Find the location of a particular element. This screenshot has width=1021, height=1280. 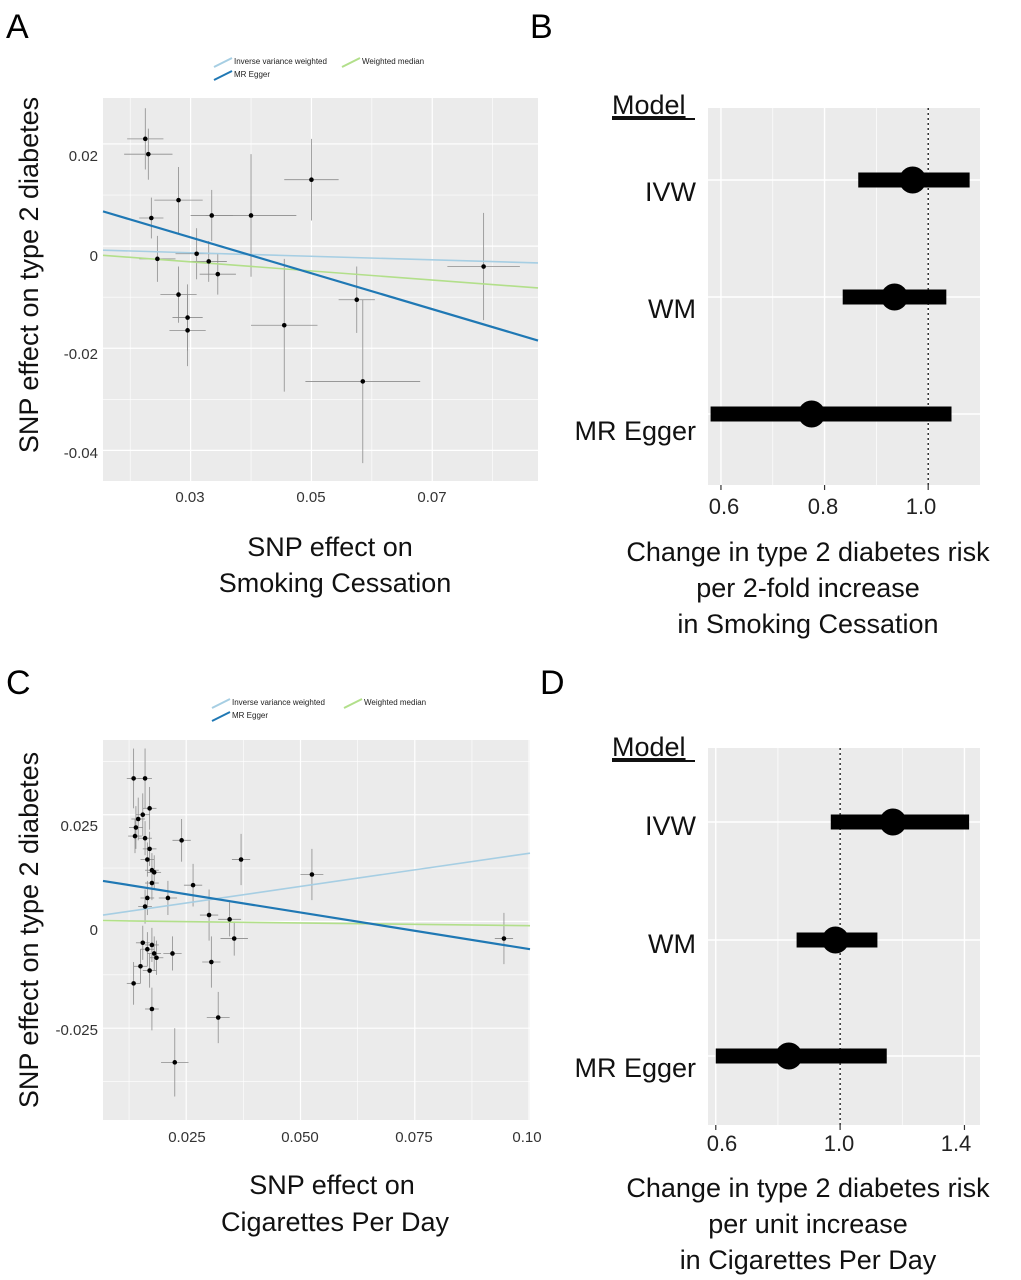

y-tick-label: -0.025 is located at coordinates (76, 1030).